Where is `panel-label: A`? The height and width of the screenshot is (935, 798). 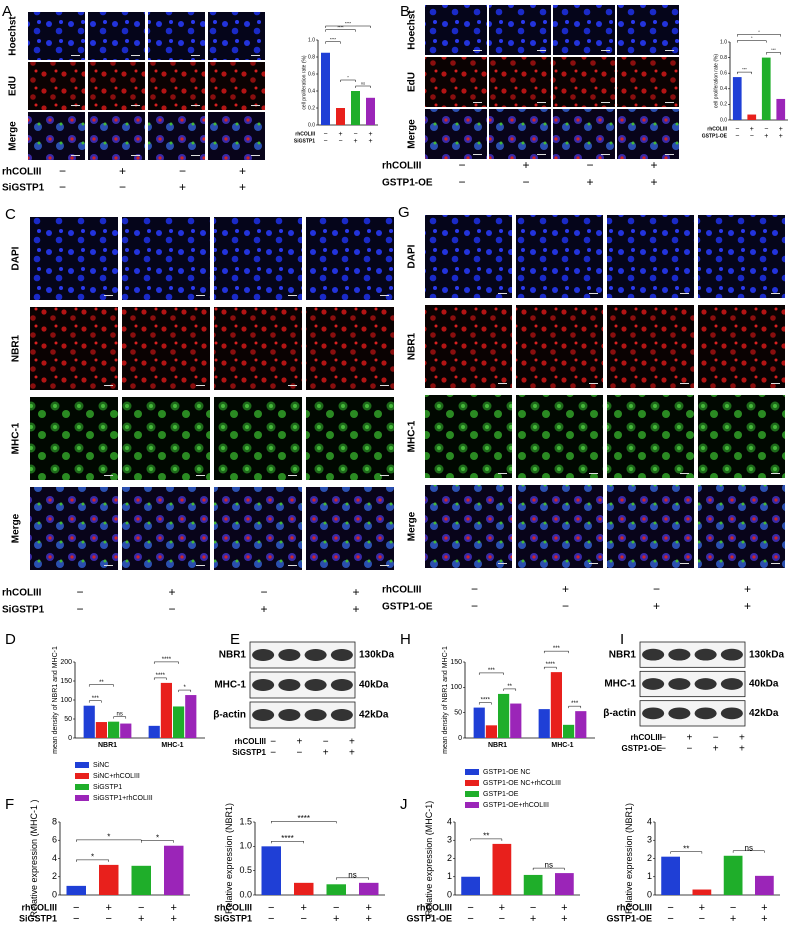 panel-label: A is located at coordinates (7, 11).